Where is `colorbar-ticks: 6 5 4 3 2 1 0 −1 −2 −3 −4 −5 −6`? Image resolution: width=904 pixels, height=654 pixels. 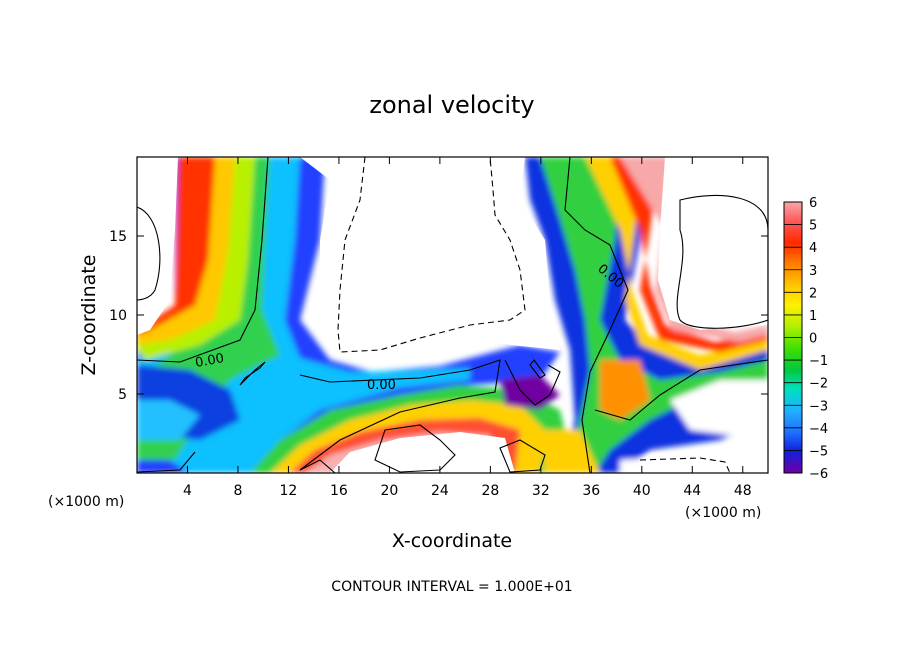
colorbar-ticks: 6 5 4 3 2 1 0 −1 −2 −3 −4 −5 −6 is located at coordinates (806, 339).